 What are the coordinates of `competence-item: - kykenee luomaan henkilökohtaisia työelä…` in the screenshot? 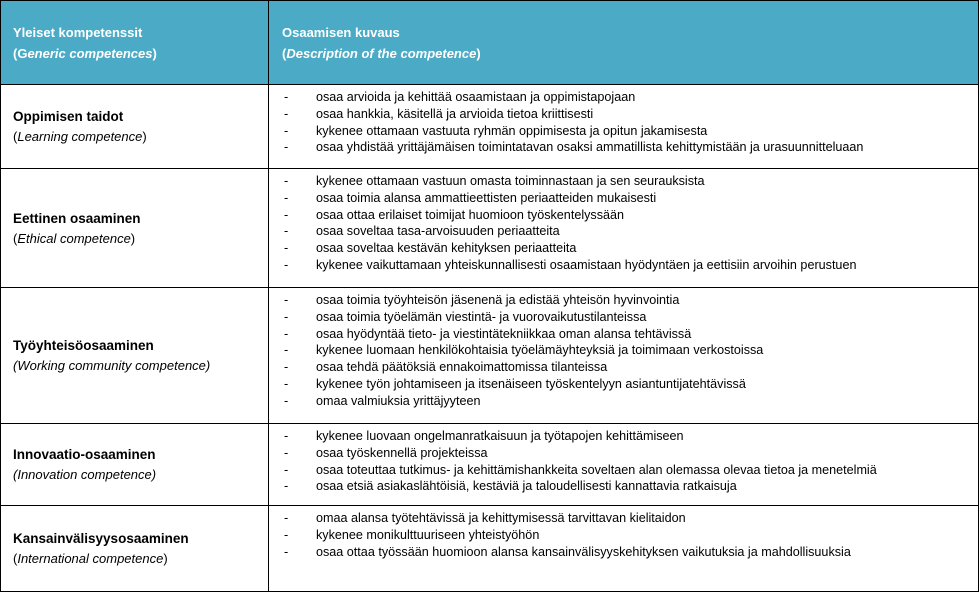 It's located at (624, 350).